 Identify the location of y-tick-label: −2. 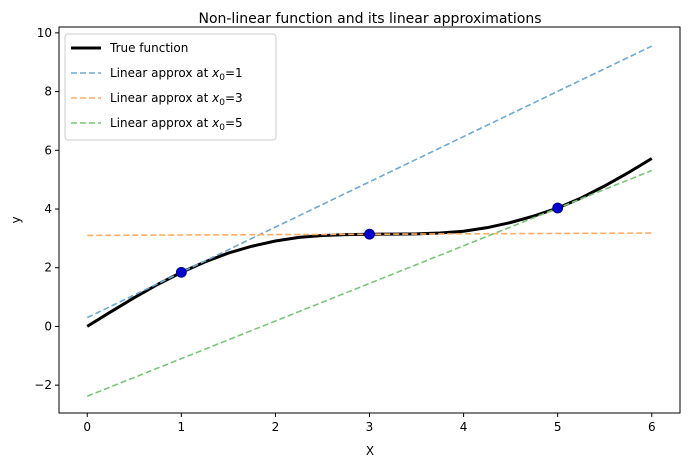
(43, 385).